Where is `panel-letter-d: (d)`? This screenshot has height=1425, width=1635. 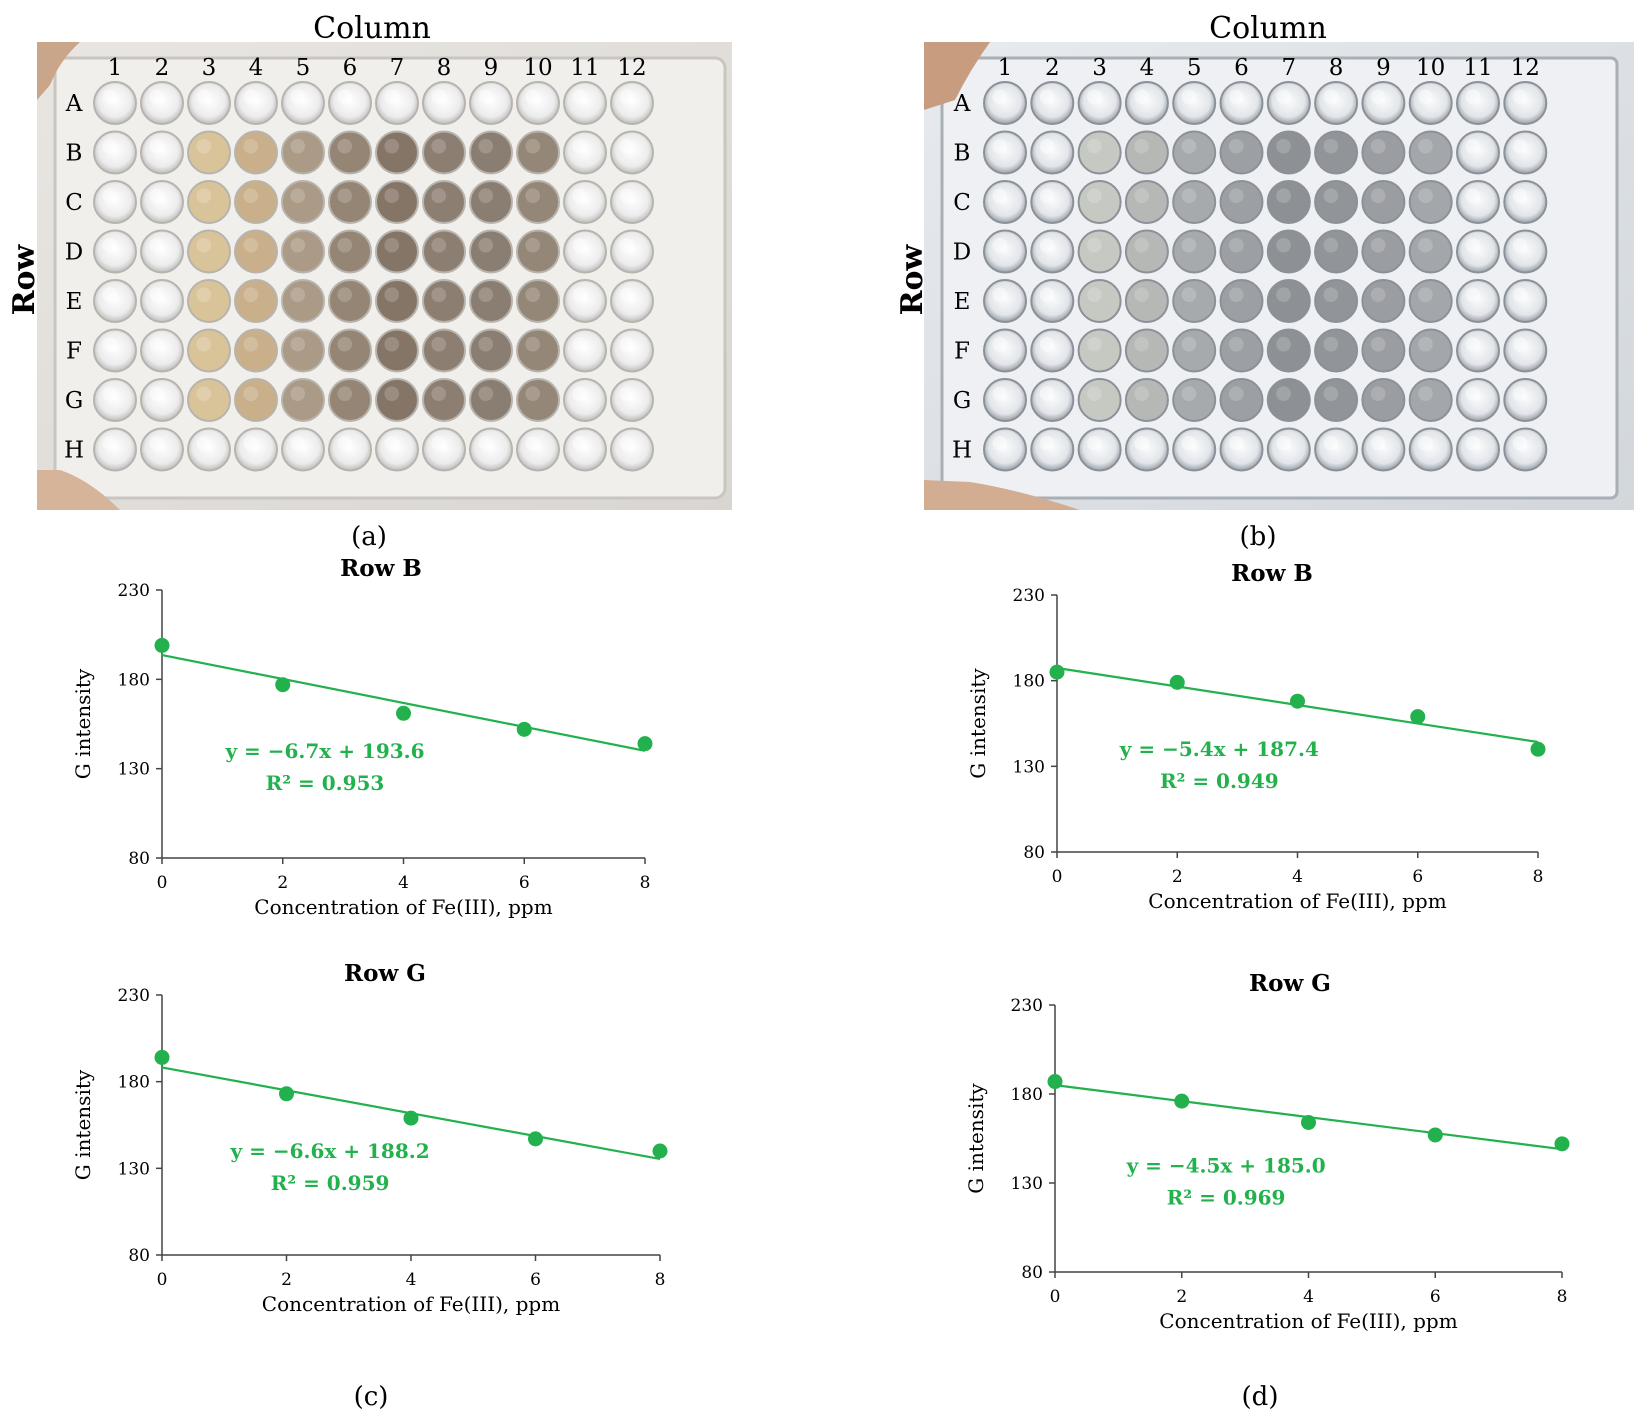 panel-letter-d: (d) is located at coordinates (1260, 1397).